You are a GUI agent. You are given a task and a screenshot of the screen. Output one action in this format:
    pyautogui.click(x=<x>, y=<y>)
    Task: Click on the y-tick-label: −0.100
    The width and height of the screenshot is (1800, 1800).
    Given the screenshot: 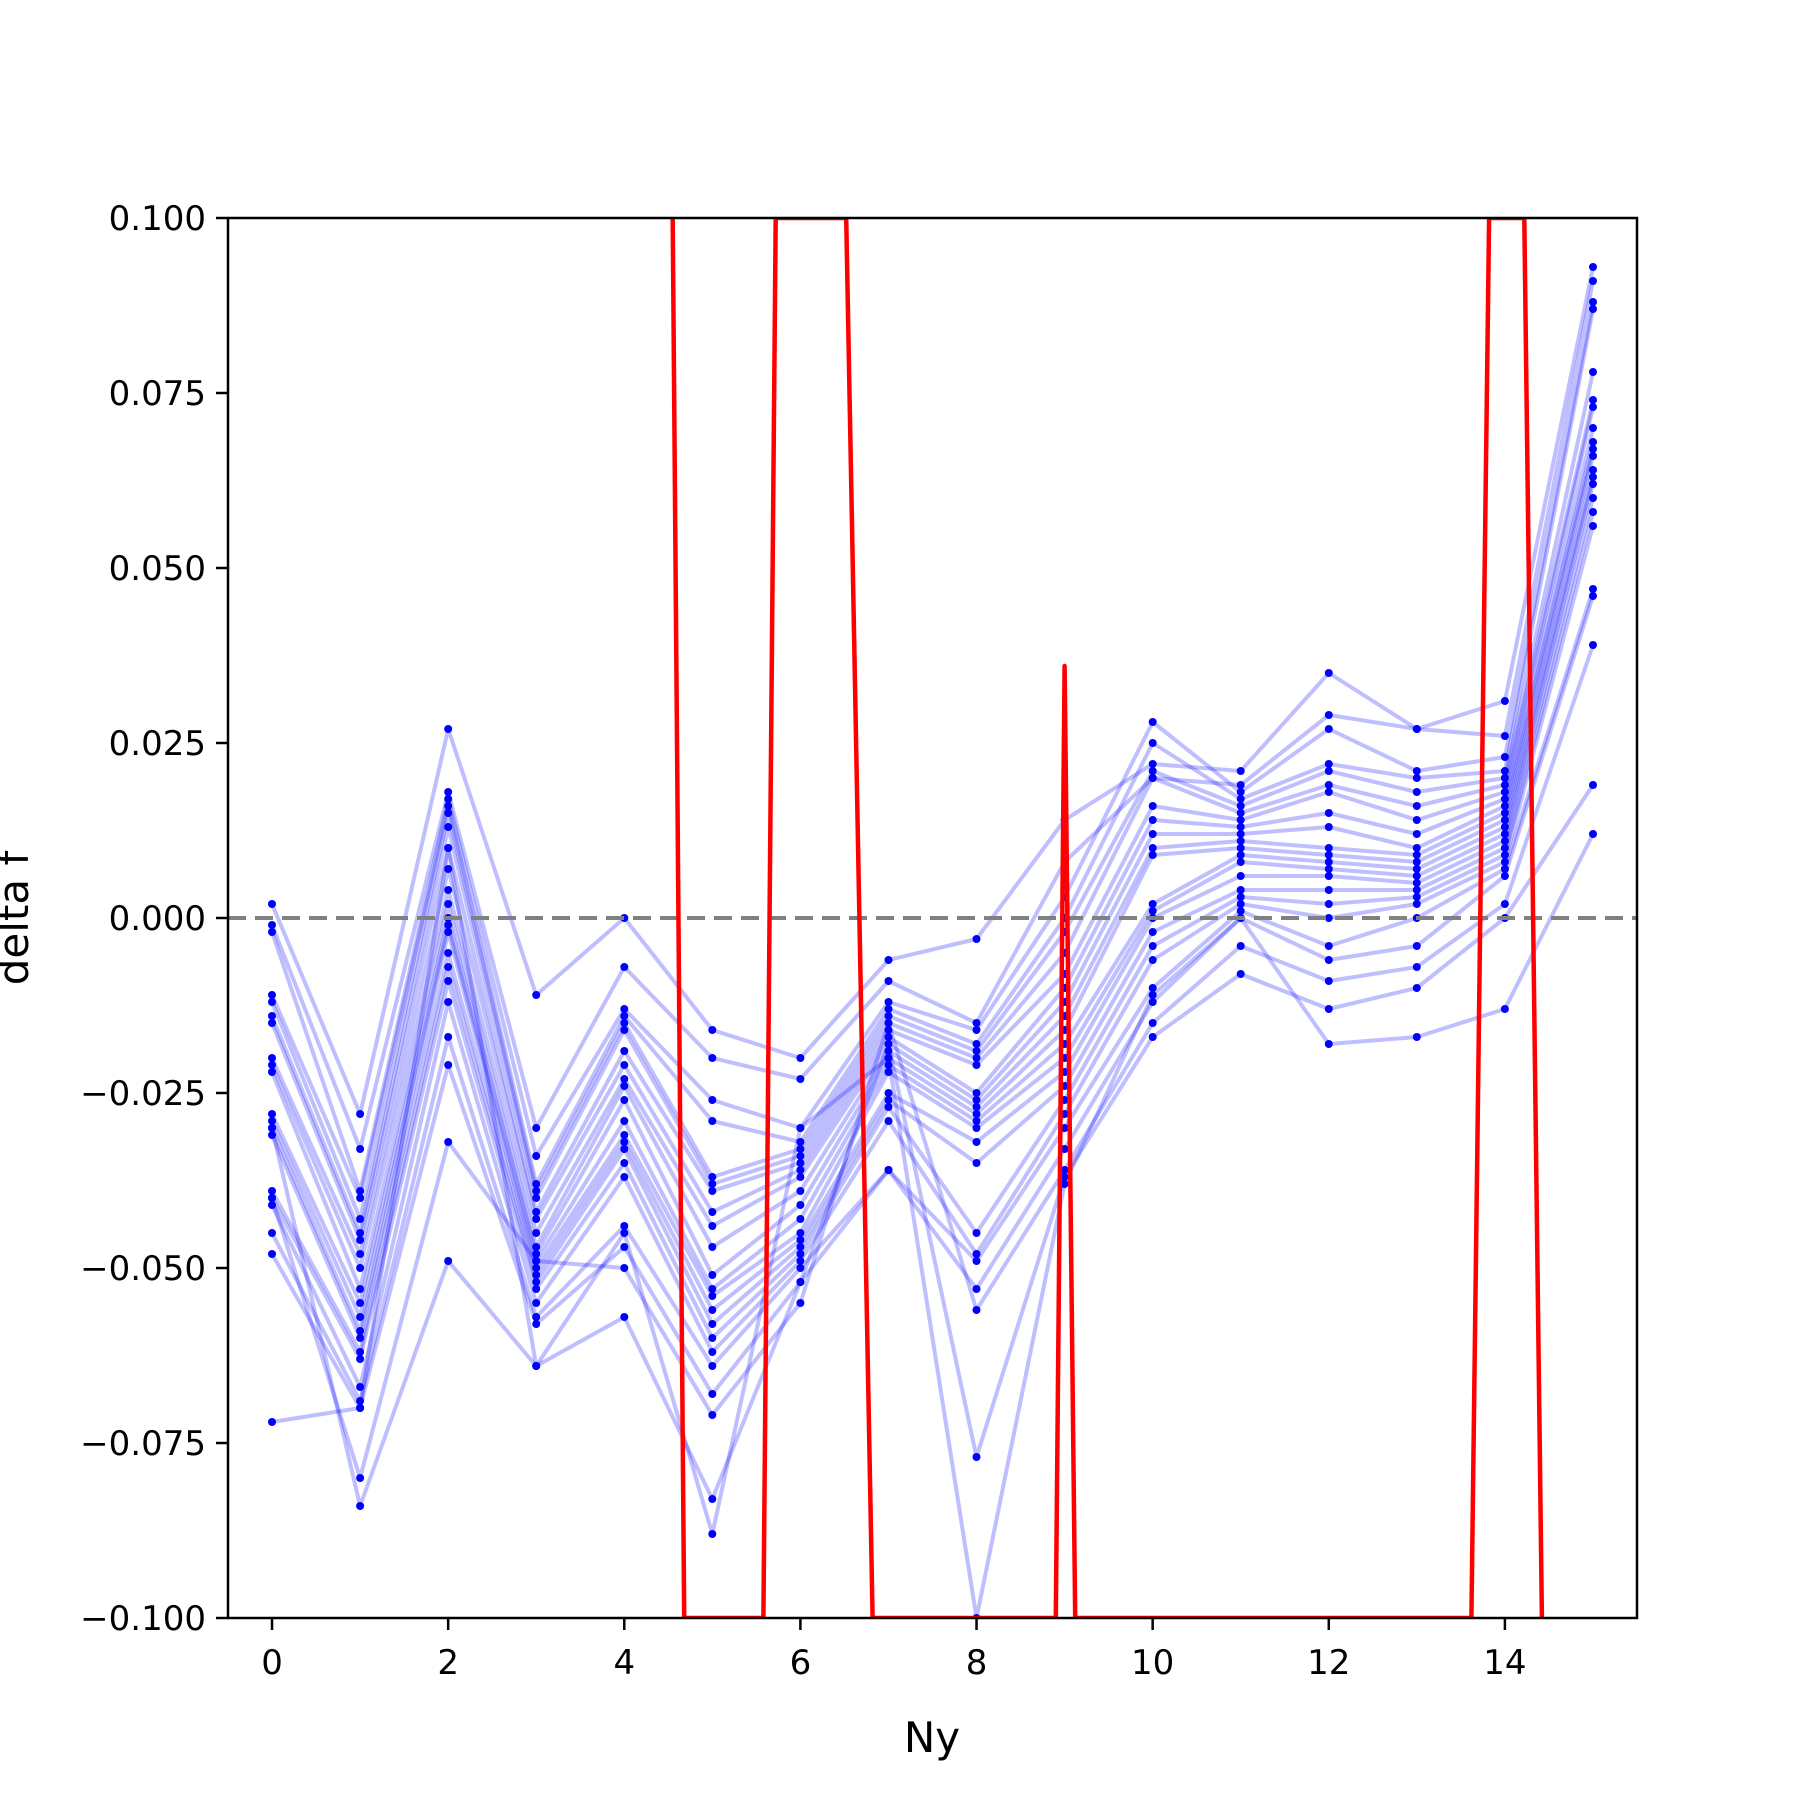 What is the action you would take?
    pyautogui.click(x=143, y=1619)
    